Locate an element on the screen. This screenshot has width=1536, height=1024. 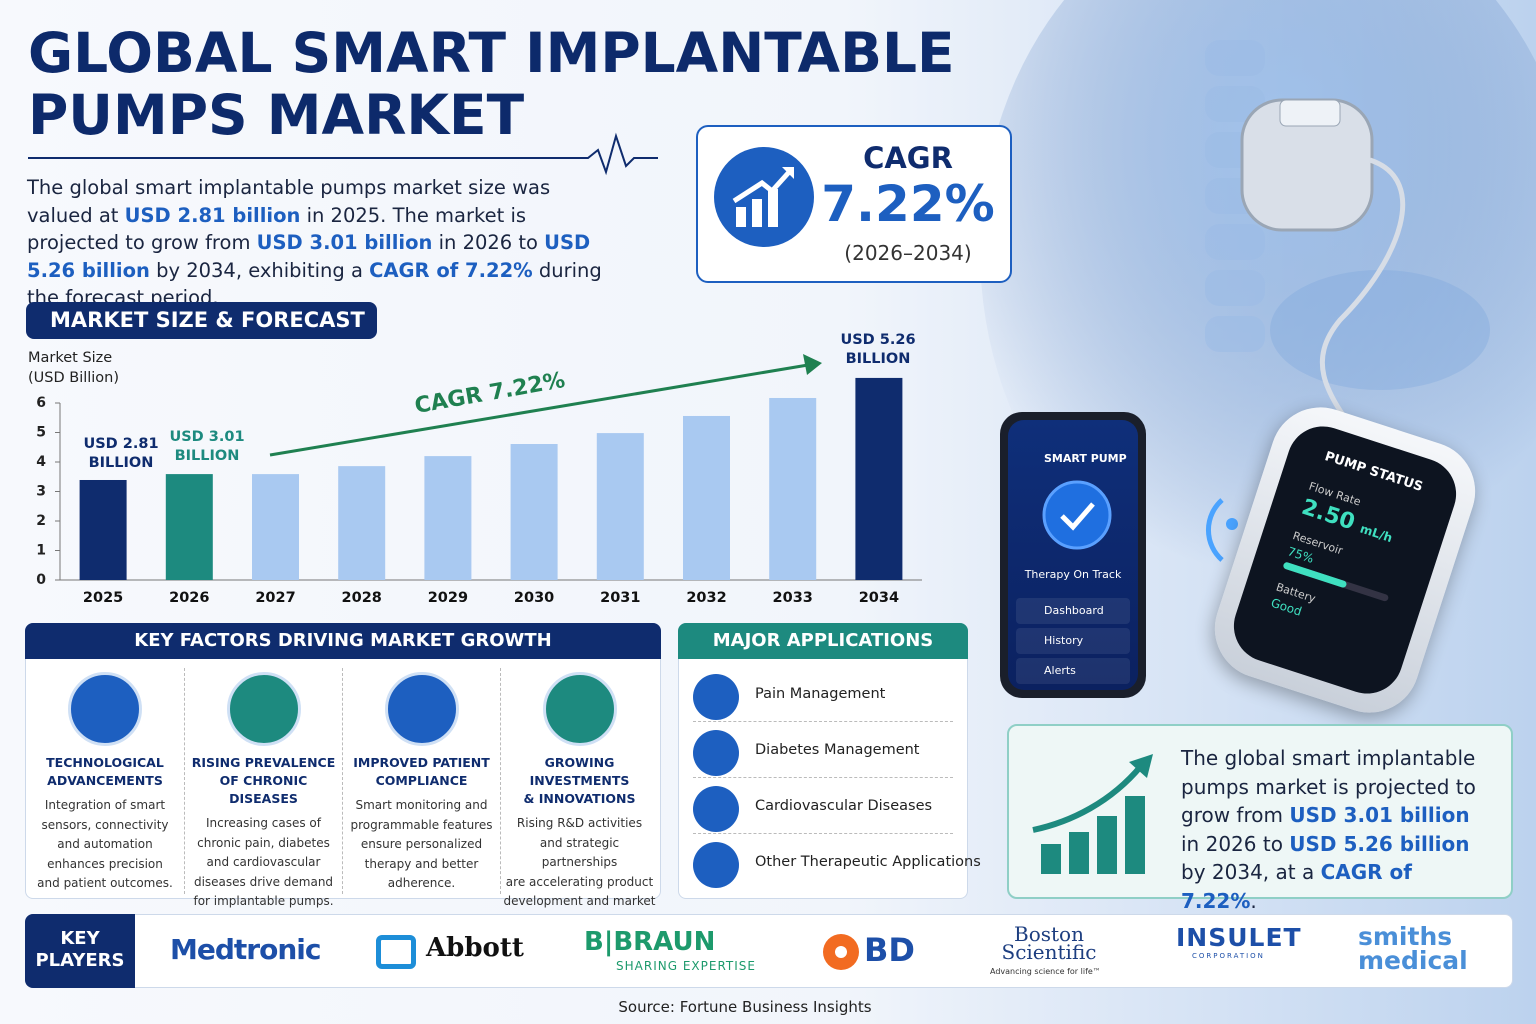
y-tick-label: 0 is located at coordinates (41, 580).